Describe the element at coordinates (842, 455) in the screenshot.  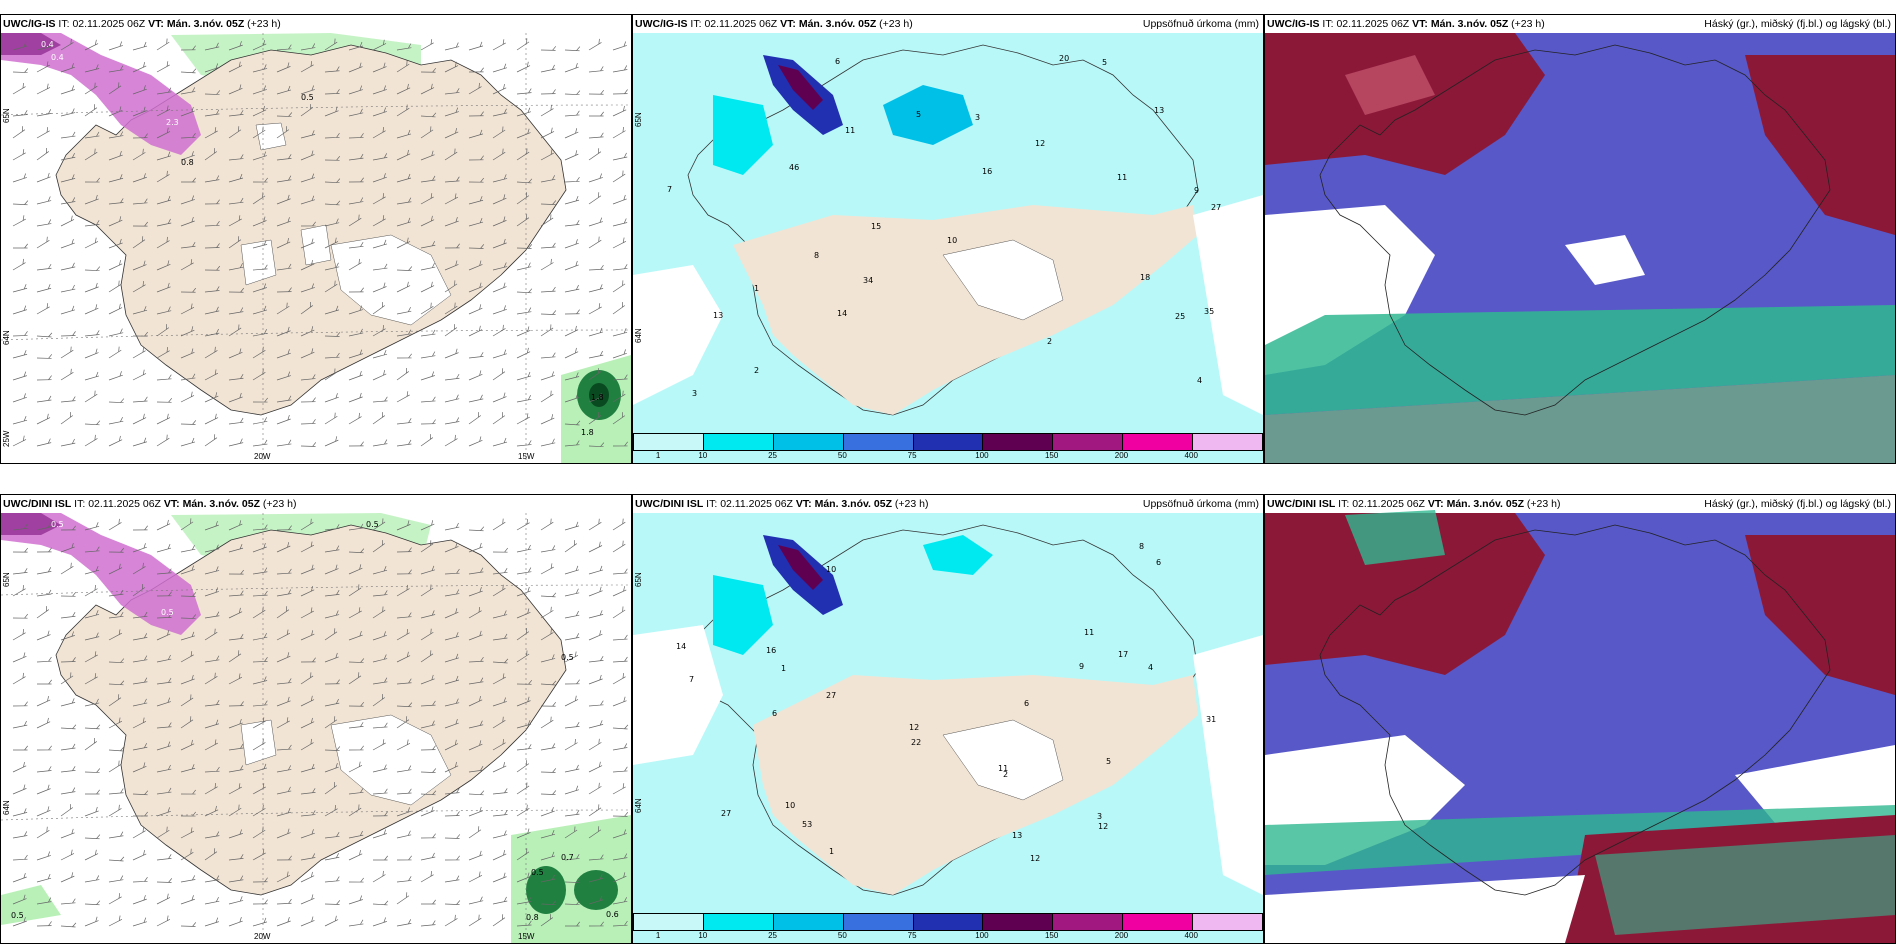
I see `colorbar-label: 50` at that location.